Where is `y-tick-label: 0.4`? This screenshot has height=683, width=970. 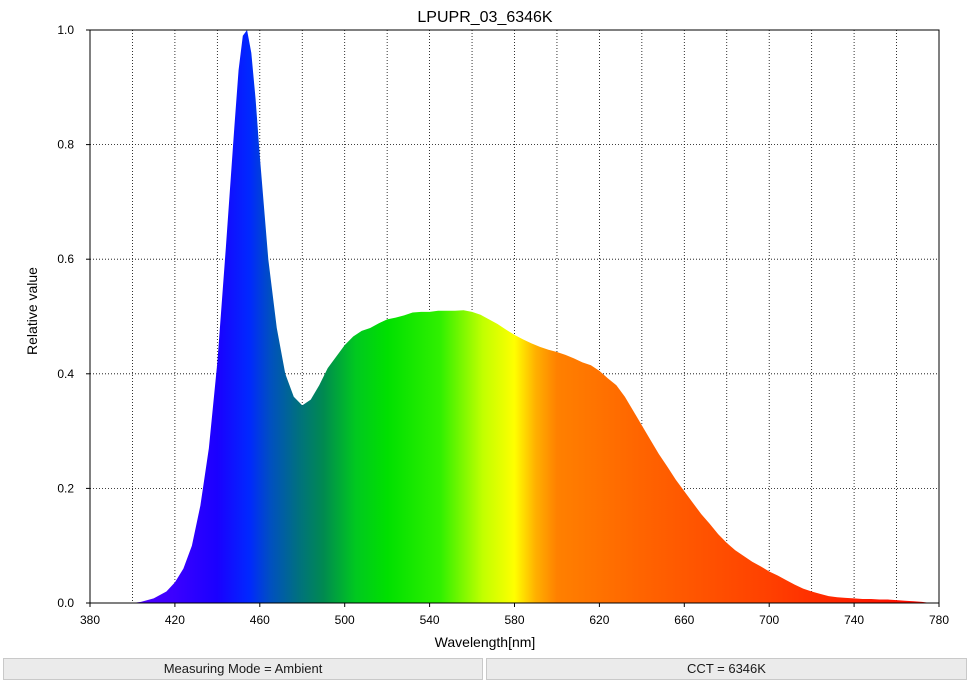 y-tick-label: 0.4 is located at coordinates (65, 374).